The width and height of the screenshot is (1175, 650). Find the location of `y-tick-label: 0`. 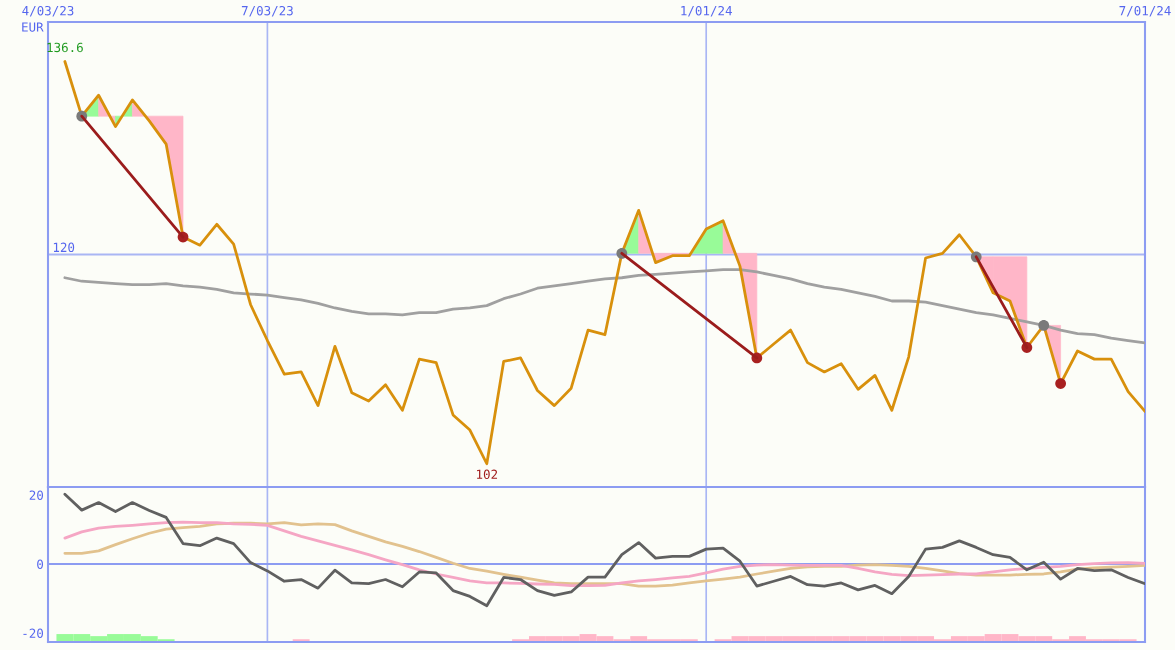

y-tick-label: 0 is located at coordinates (40, 564).